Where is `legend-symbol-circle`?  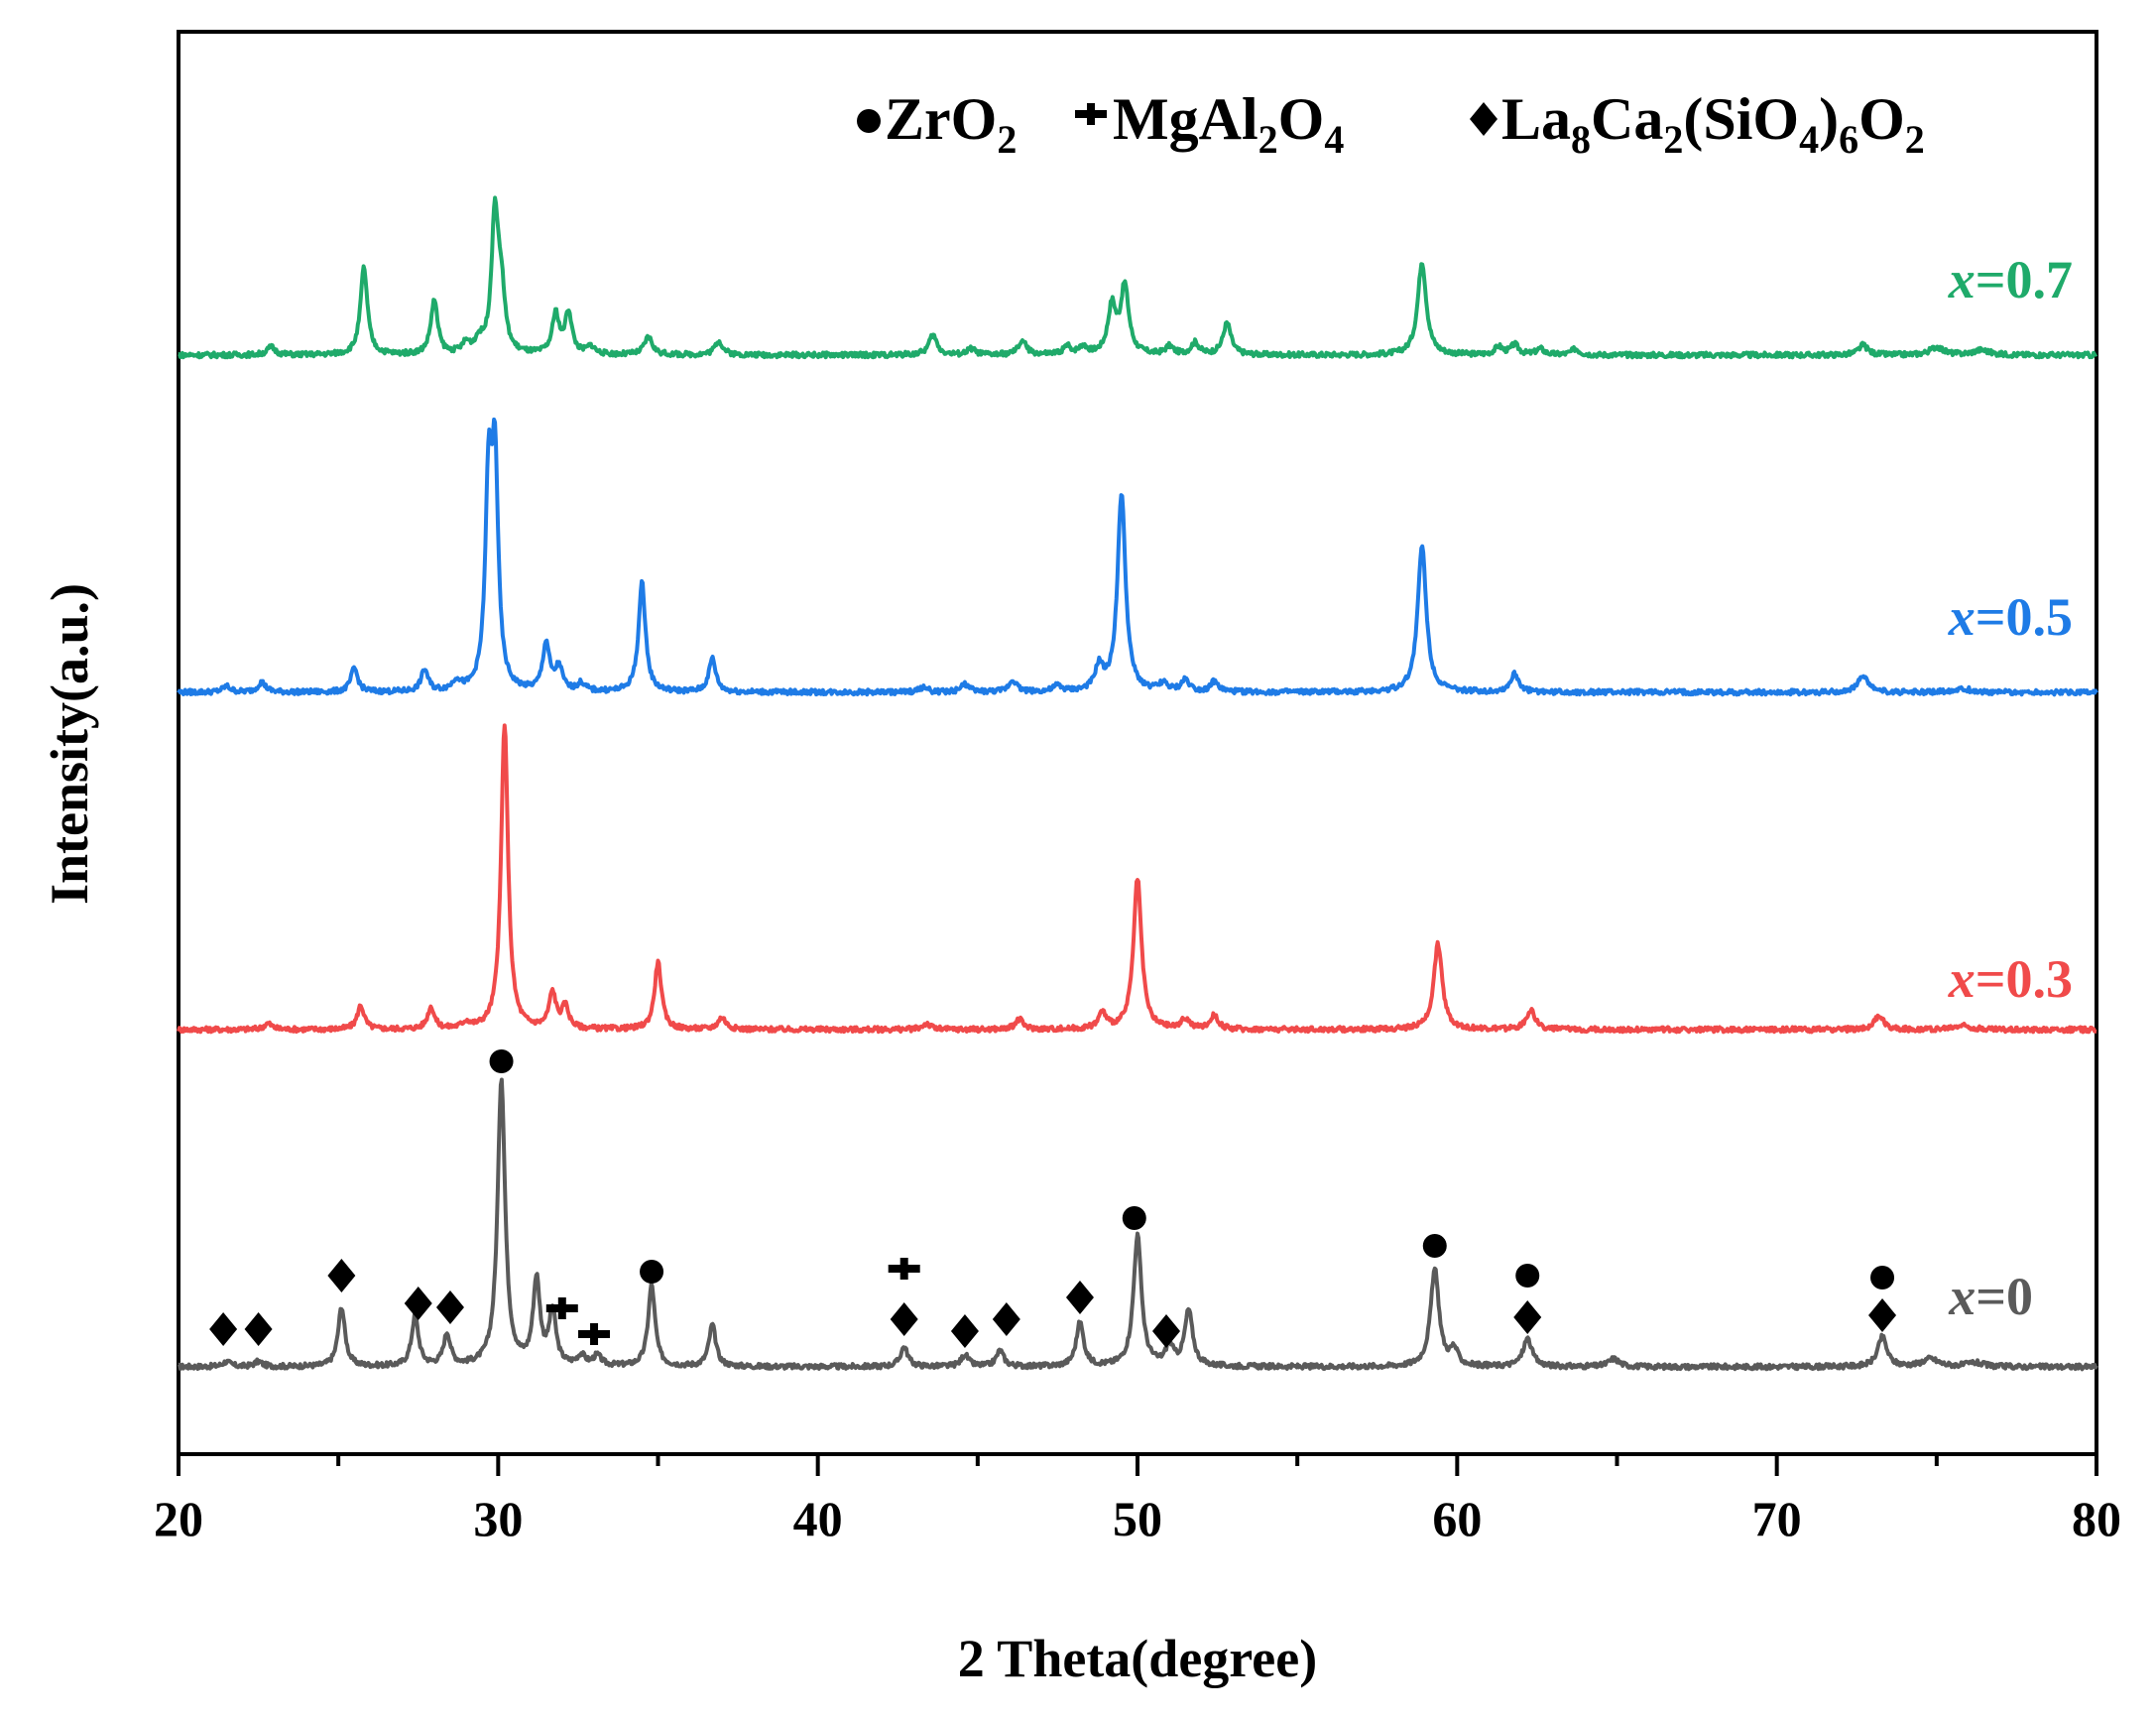
legend-symbol-circle is located at coordinates (869, 121).